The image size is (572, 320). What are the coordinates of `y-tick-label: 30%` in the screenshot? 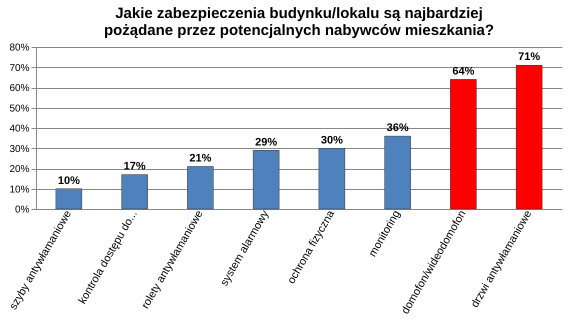 It's located at (19, 149).